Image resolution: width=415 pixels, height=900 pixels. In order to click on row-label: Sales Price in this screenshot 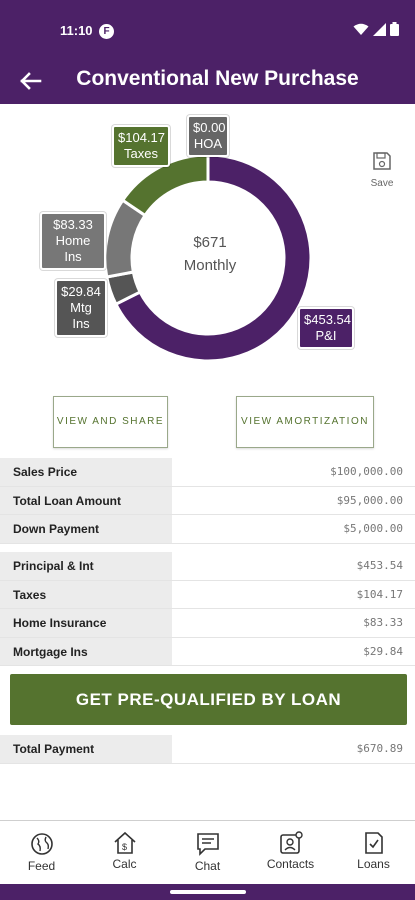, I will do `click(86, 472)`.